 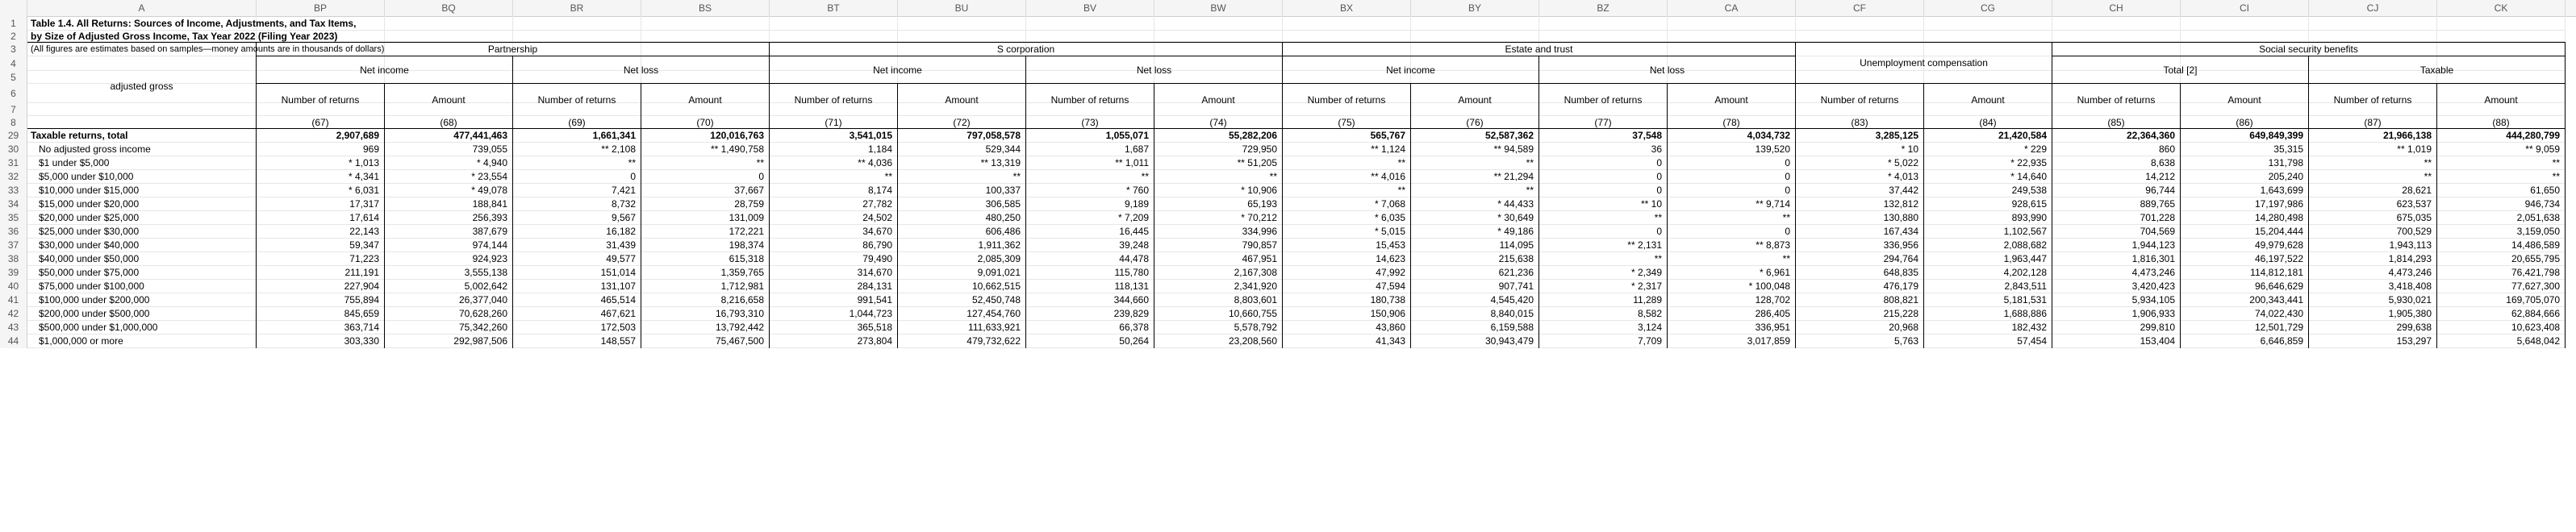 I want to click on table-cell: 477,441,463, so click(x=449, y=136).